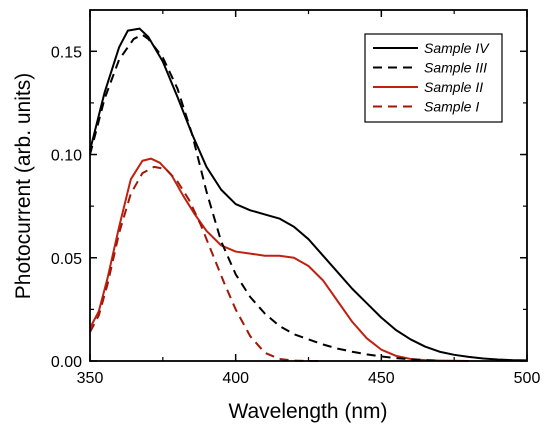  What do you see at coordinates (90, 378) in the screenshot?
I see `x-tick-label: 350` at bounding box center [90, 378].